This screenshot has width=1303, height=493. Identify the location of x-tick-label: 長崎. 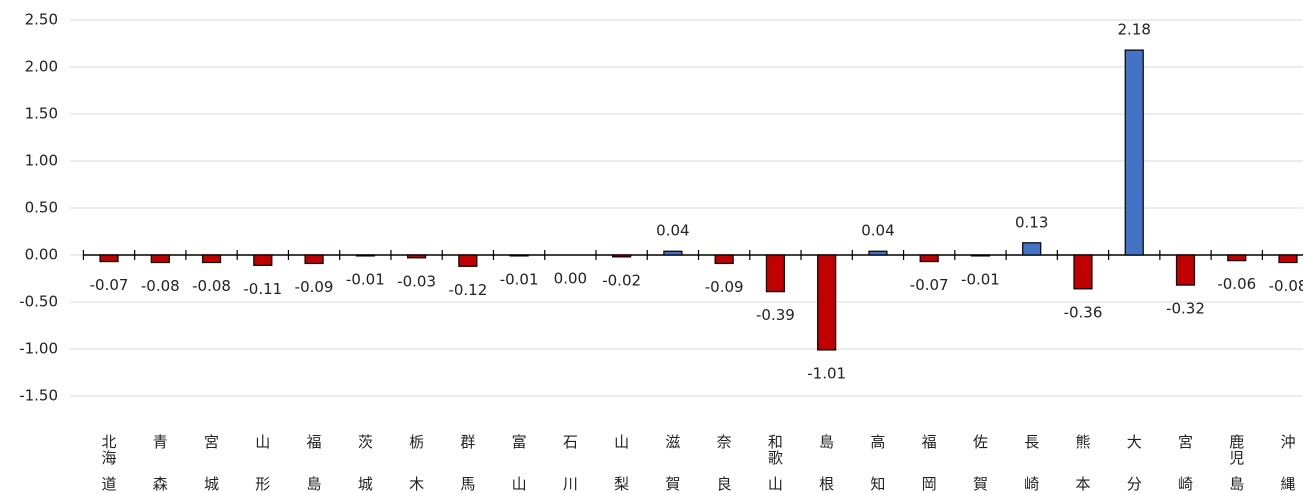
(1031, 463).